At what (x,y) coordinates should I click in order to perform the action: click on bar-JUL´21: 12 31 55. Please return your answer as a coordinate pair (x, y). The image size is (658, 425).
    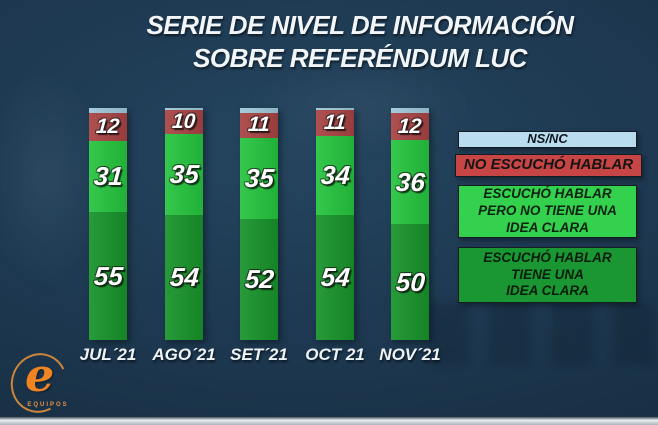
    Looking at the image, I should click on (108, 224).